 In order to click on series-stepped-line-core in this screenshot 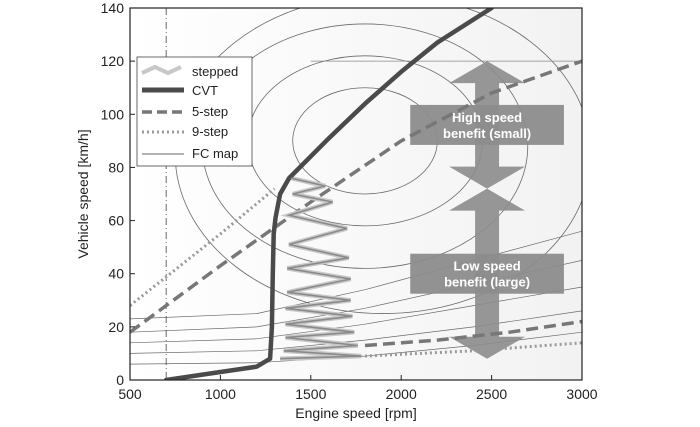, I will do `click(321, 268)`.